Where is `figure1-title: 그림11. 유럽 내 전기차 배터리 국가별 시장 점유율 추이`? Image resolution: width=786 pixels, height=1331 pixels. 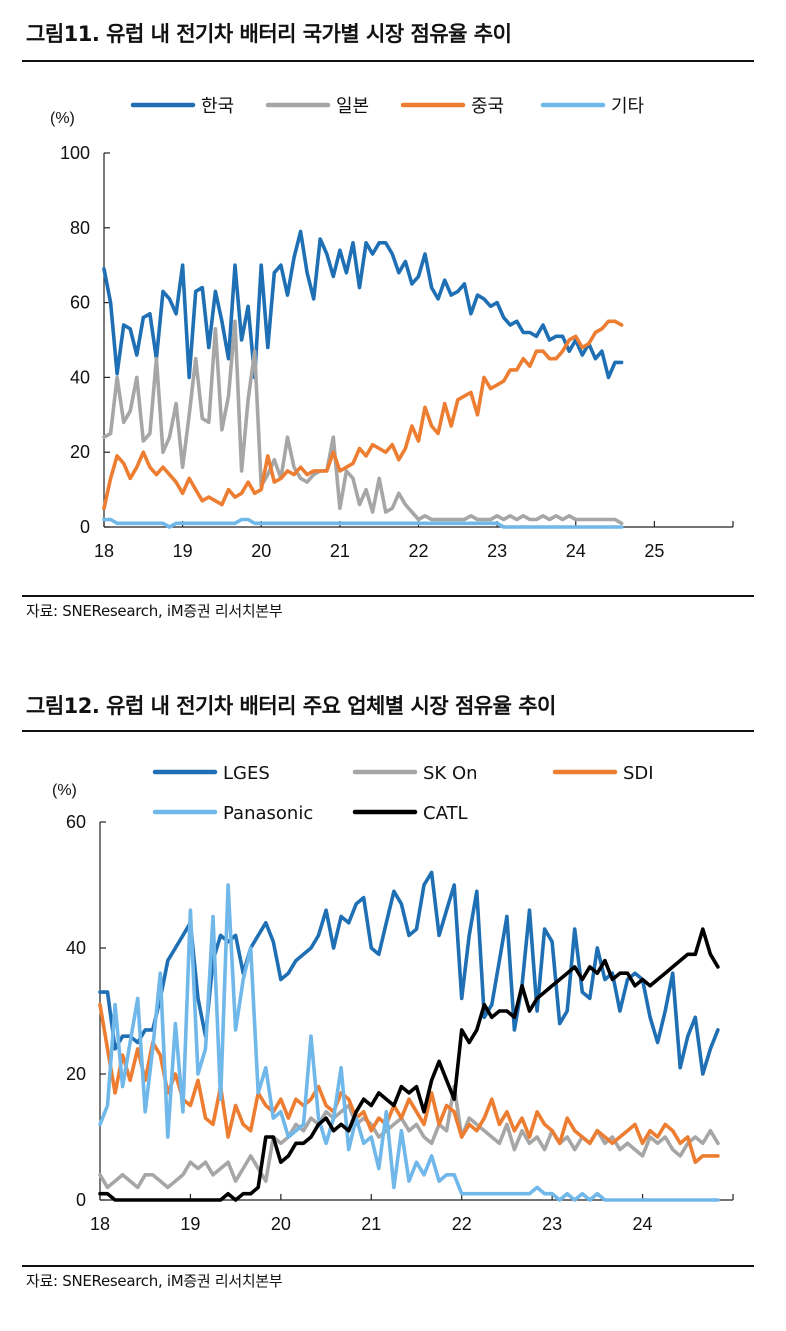
figure1-title: 그림11. 유럽 내 전기차 배터리 국가별 시장 점유율 추이 is located at coordinates (269, 34).